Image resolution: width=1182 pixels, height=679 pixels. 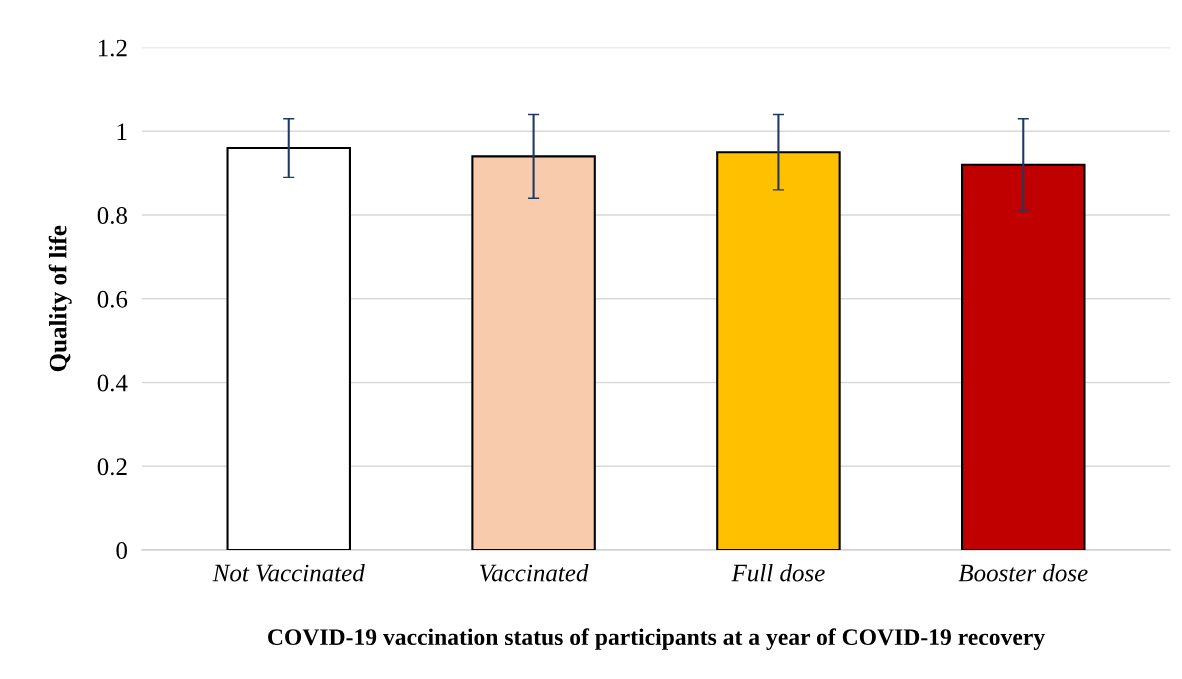 What do you see at coordinates (778, 572) in the screenshot?
I see `x-tick-label: Full dose` at bounding box center [778, 572].